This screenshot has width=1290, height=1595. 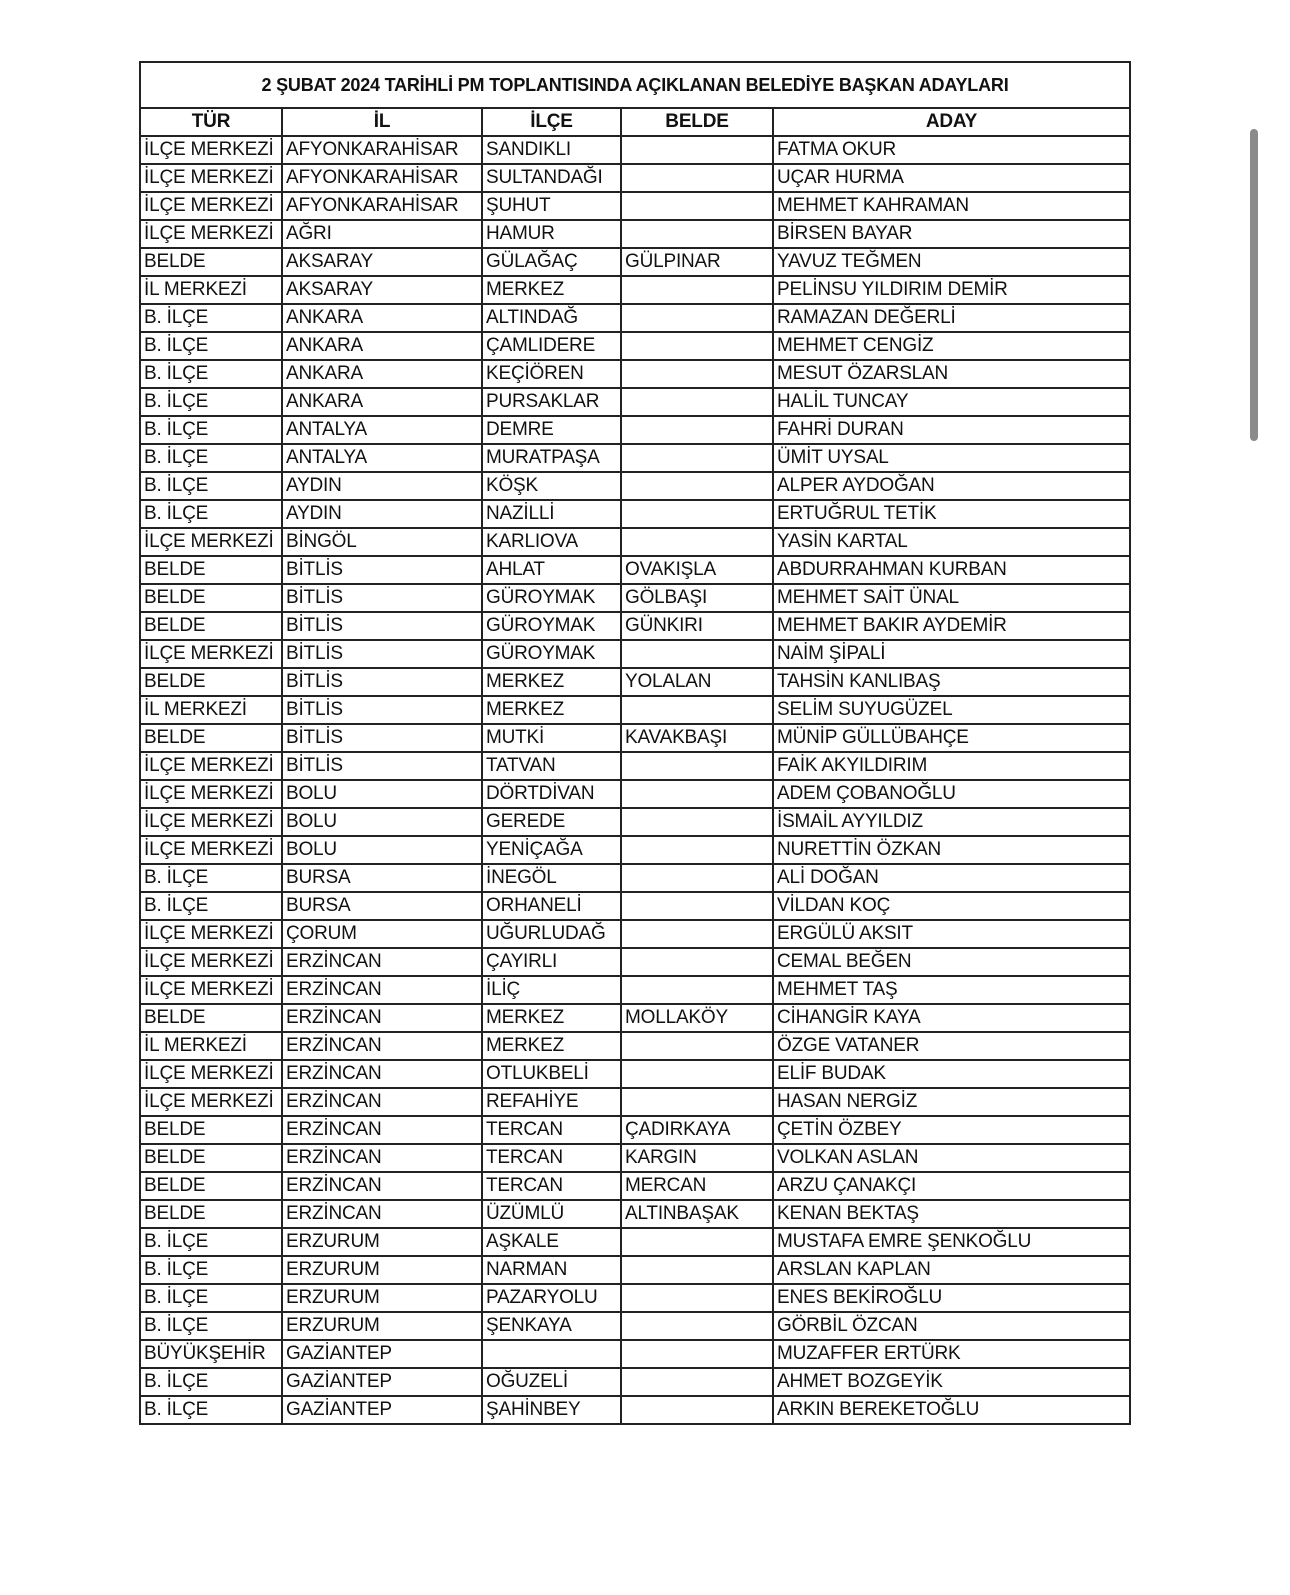 I want to click on ilce-cell: NAZİLLİ, so click(x=551, y=514).